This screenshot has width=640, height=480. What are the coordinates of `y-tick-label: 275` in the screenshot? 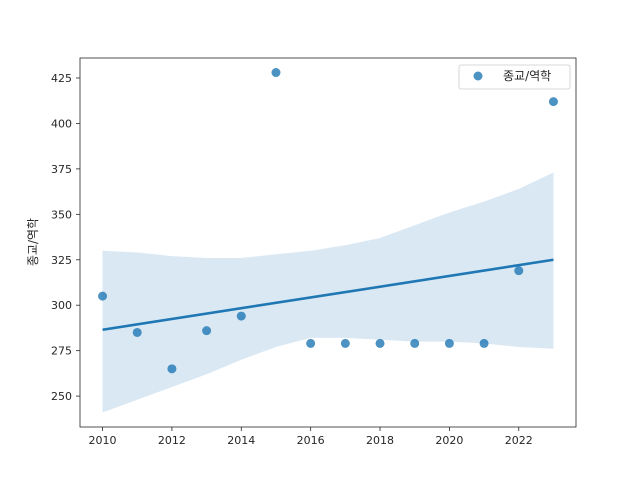 It's located at (61, 351).